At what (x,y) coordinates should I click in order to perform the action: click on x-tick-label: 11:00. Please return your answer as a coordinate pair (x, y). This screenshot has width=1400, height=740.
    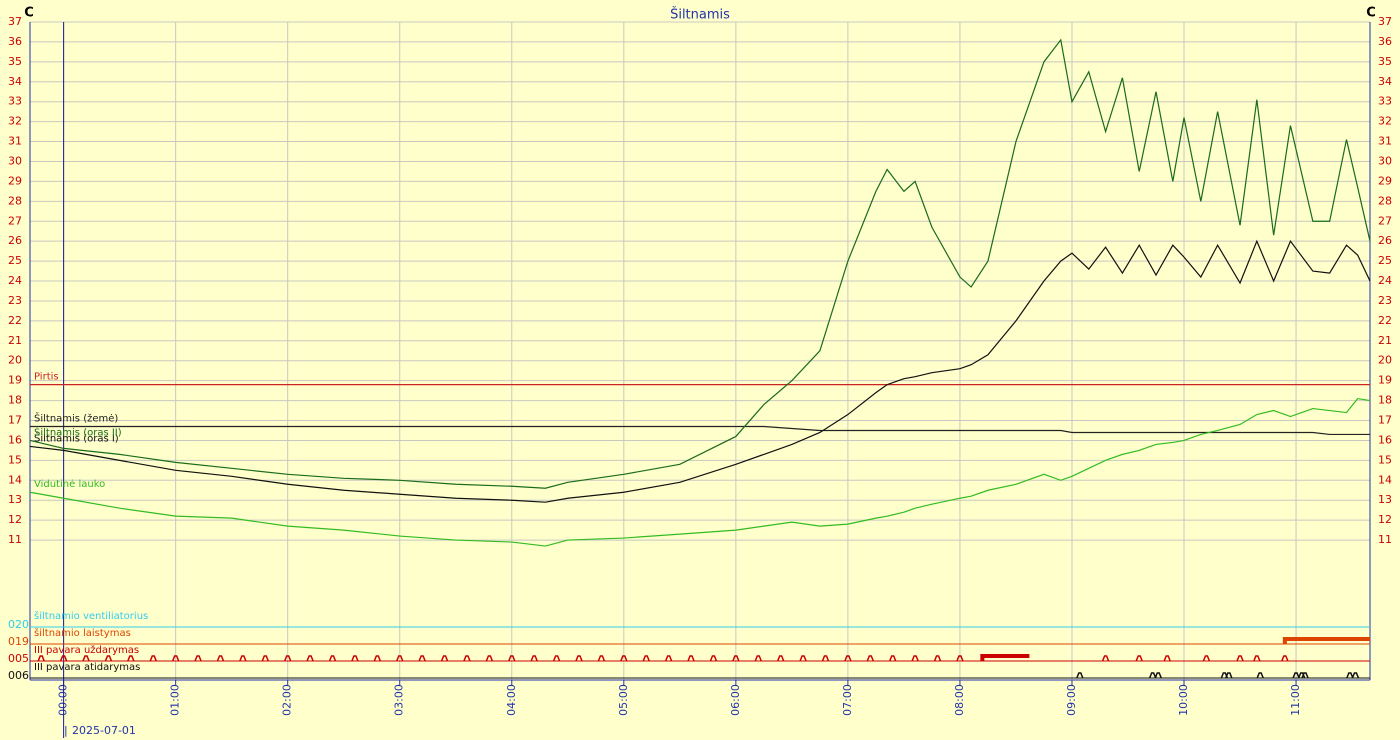
    Looking at the image, I should click on (1295, 700).